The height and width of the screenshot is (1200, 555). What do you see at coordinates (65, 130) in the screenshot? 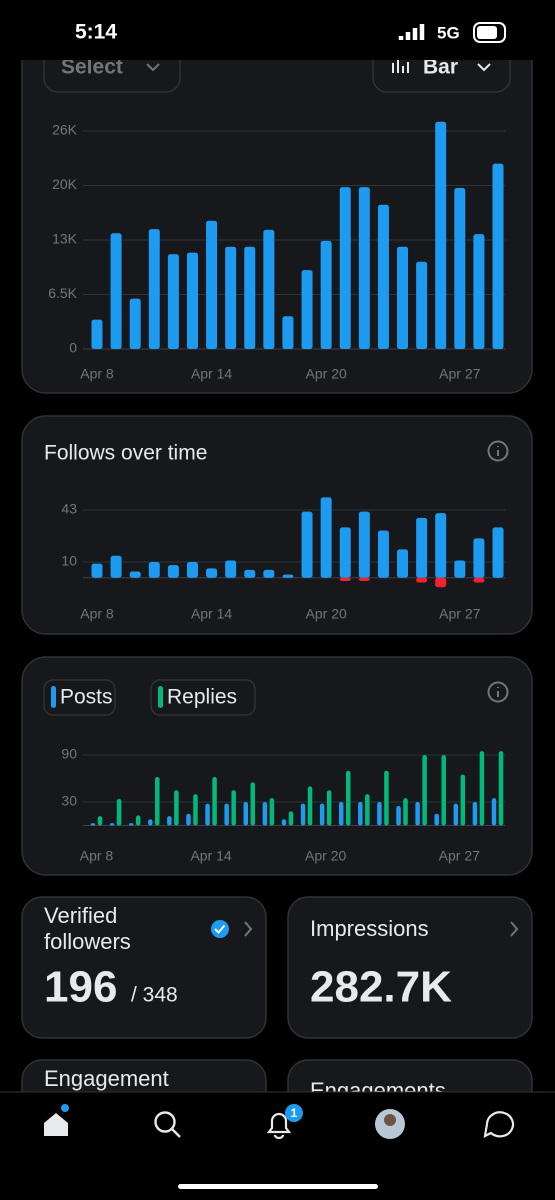
I see `y-tick-label: 26K` at bounding box center [65, 130].